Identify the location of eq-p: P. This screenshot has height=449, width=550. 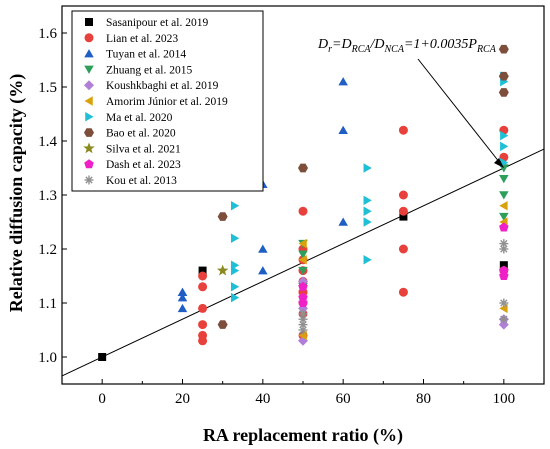
(472, 44).